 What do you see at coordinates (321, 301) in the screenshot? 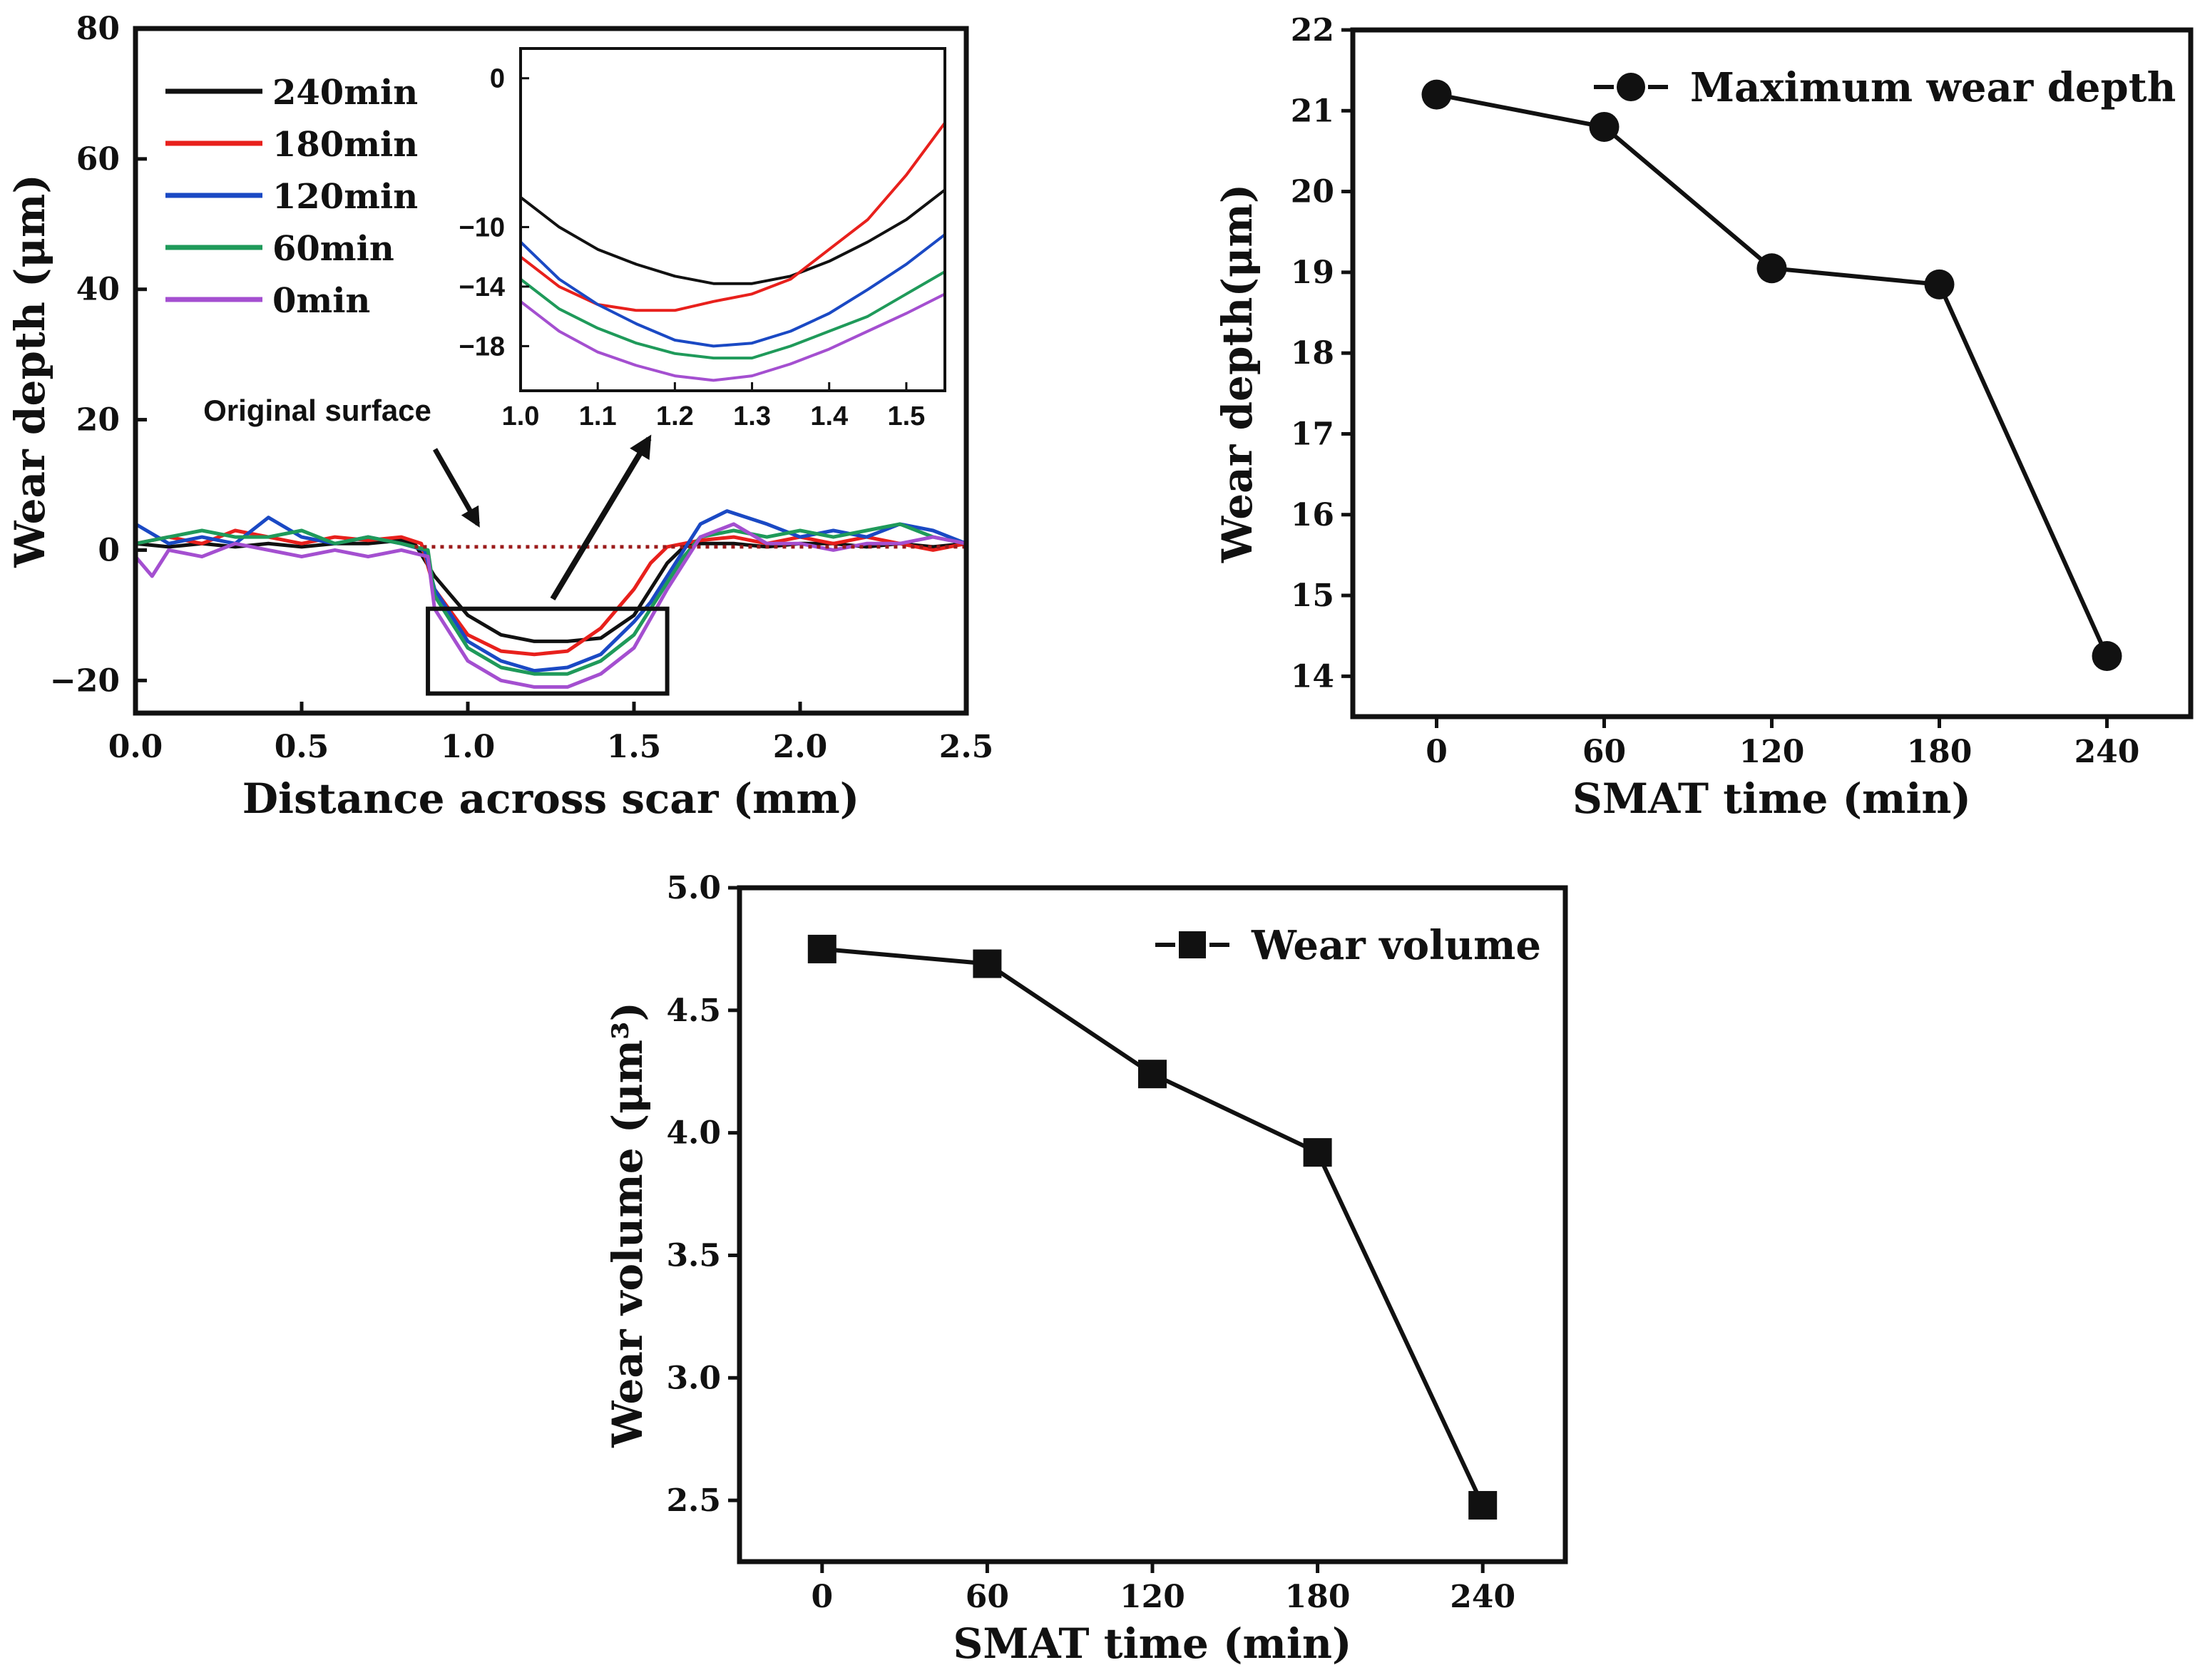
I see `legend-label: 0min` at bounding box center [321, 301].